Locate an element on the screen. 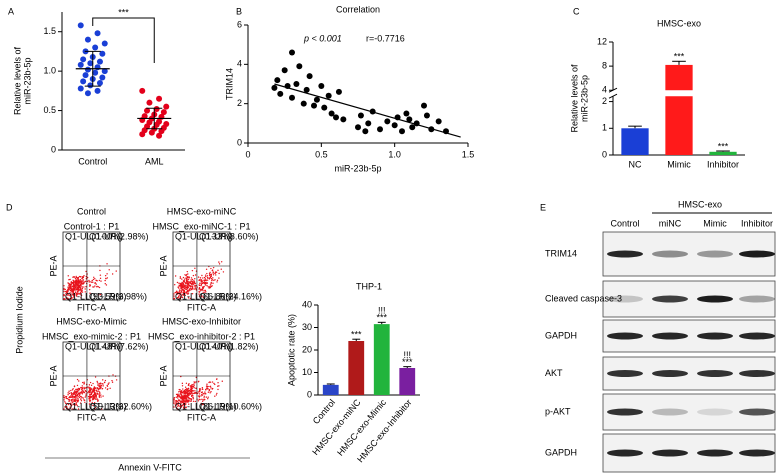 This screenshot has width=784, height=476. quadrant-label: Q1-LR(24.16%) is located at coordinates (230, 296).